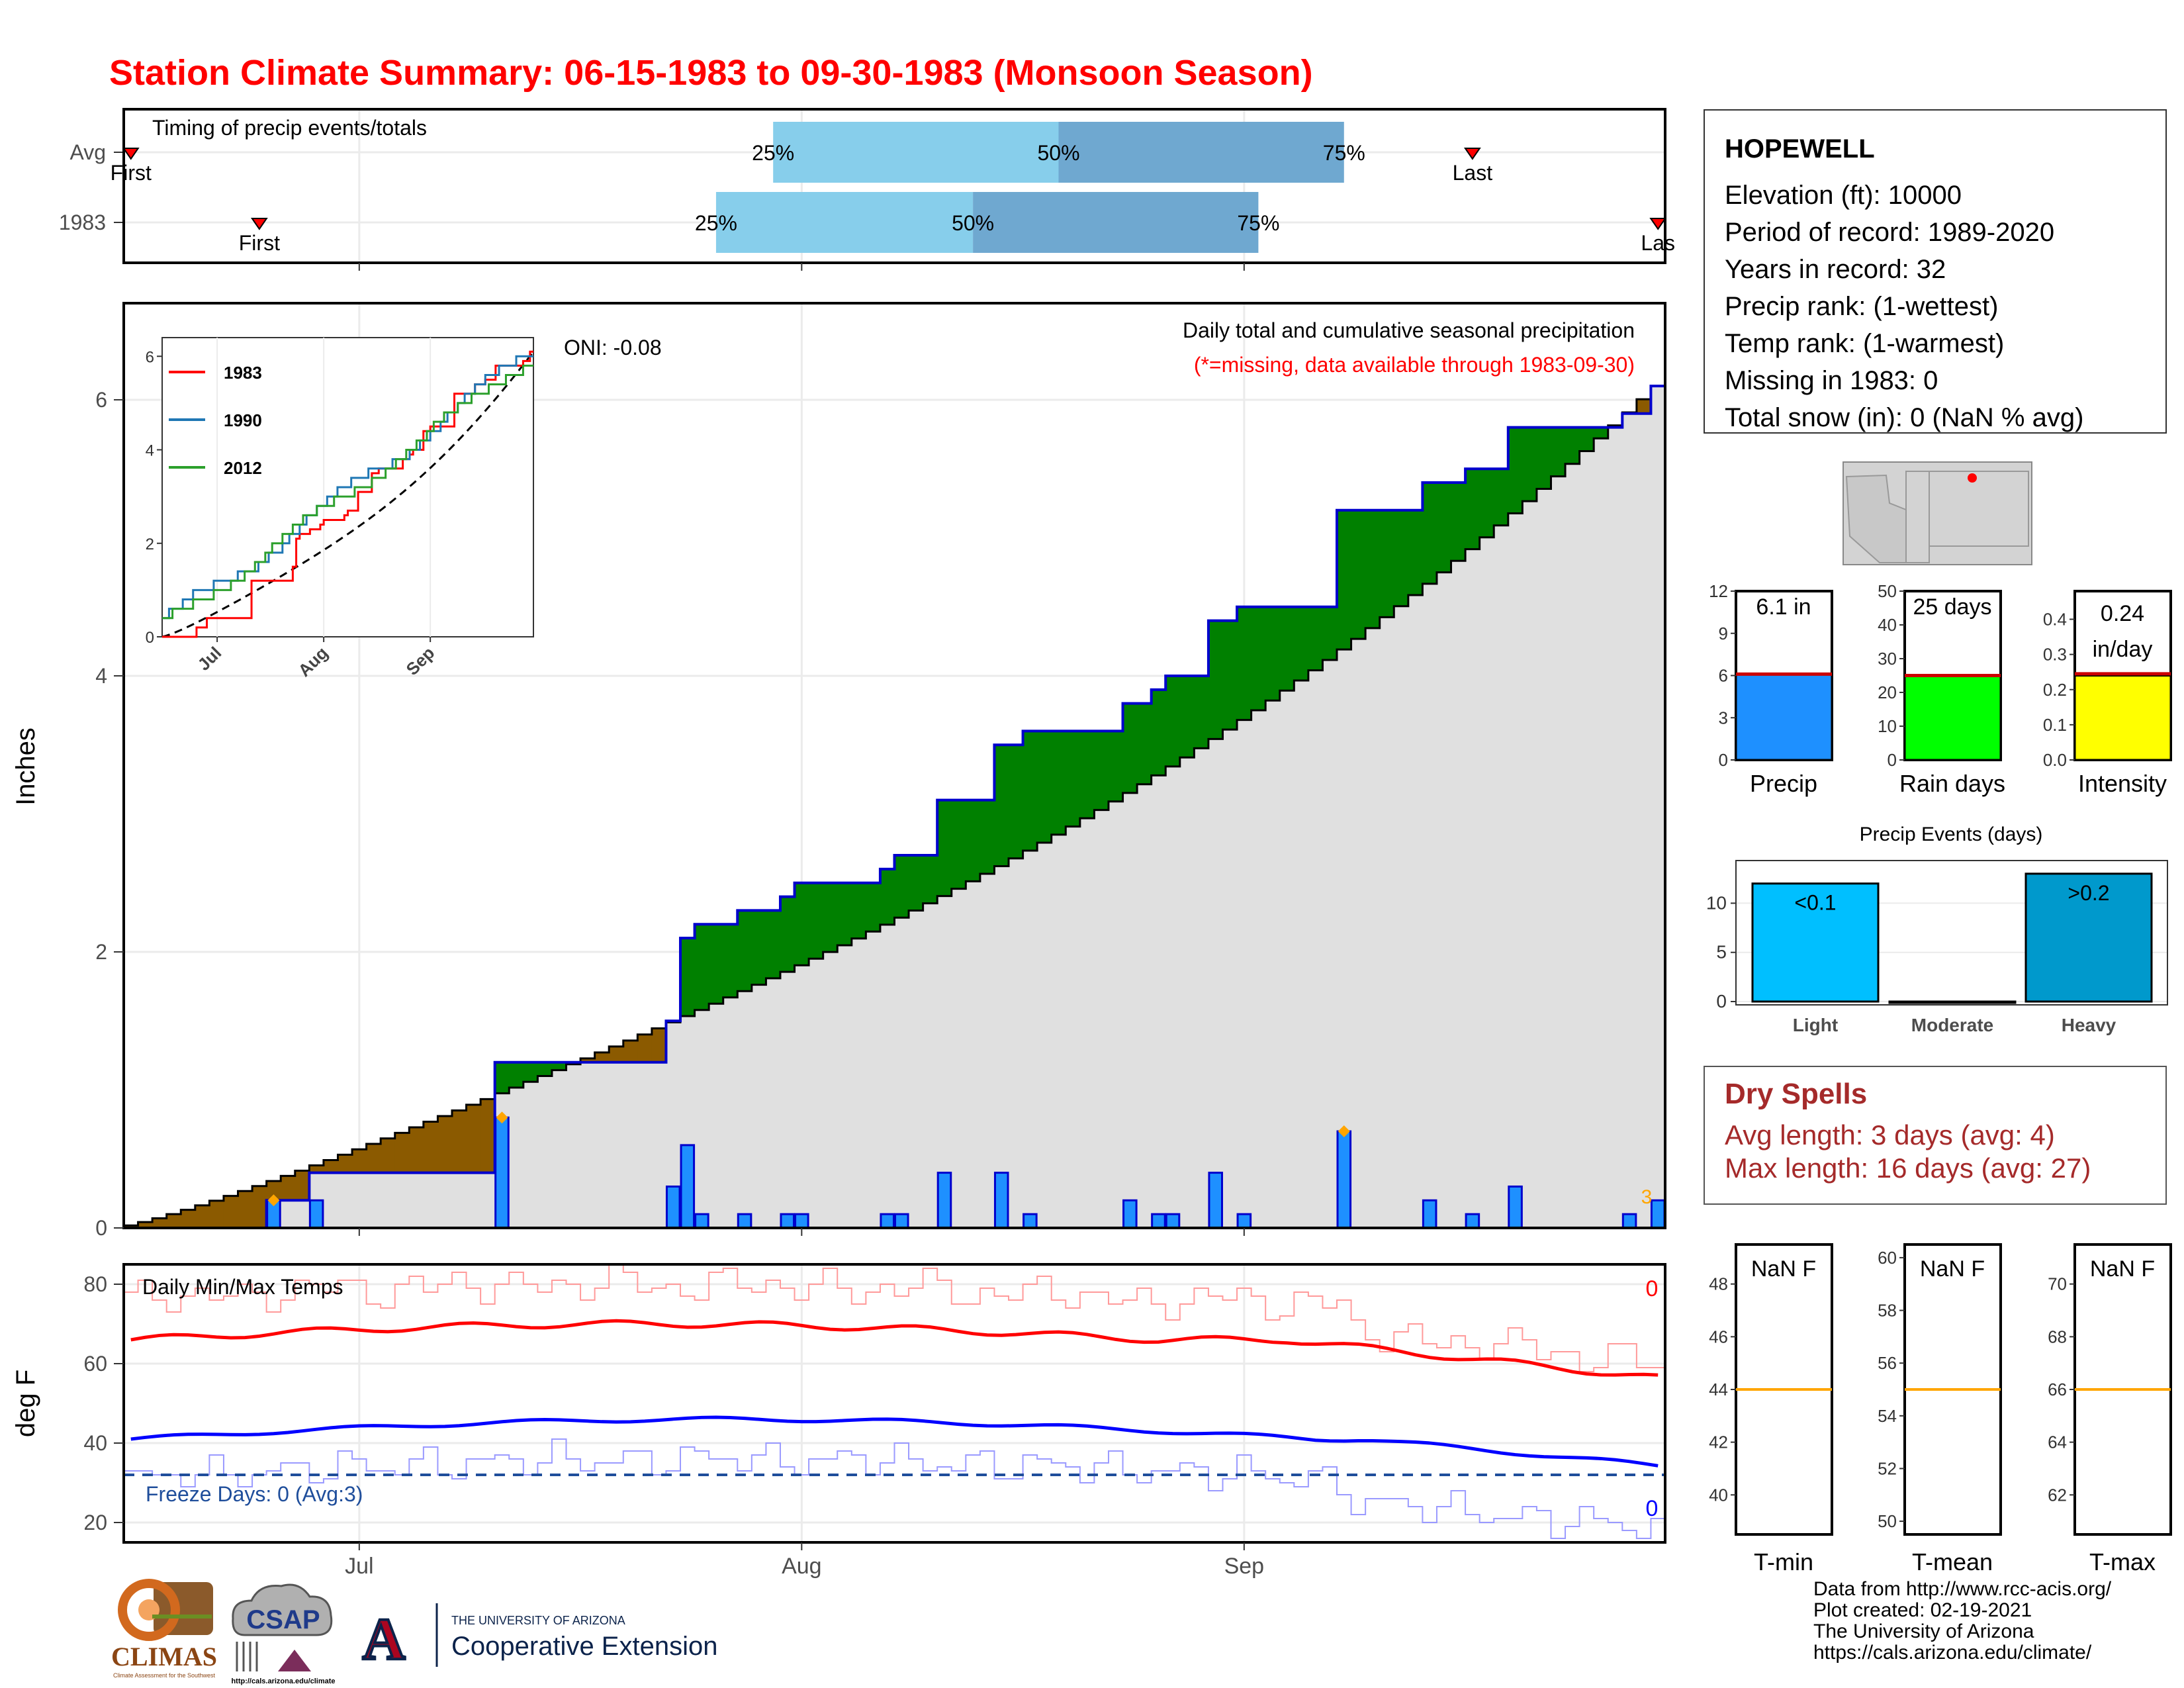 This screenshot has width=2184, height=1688. I want to click on temp-x-tick-label: Sep, so click(1244, 1566).